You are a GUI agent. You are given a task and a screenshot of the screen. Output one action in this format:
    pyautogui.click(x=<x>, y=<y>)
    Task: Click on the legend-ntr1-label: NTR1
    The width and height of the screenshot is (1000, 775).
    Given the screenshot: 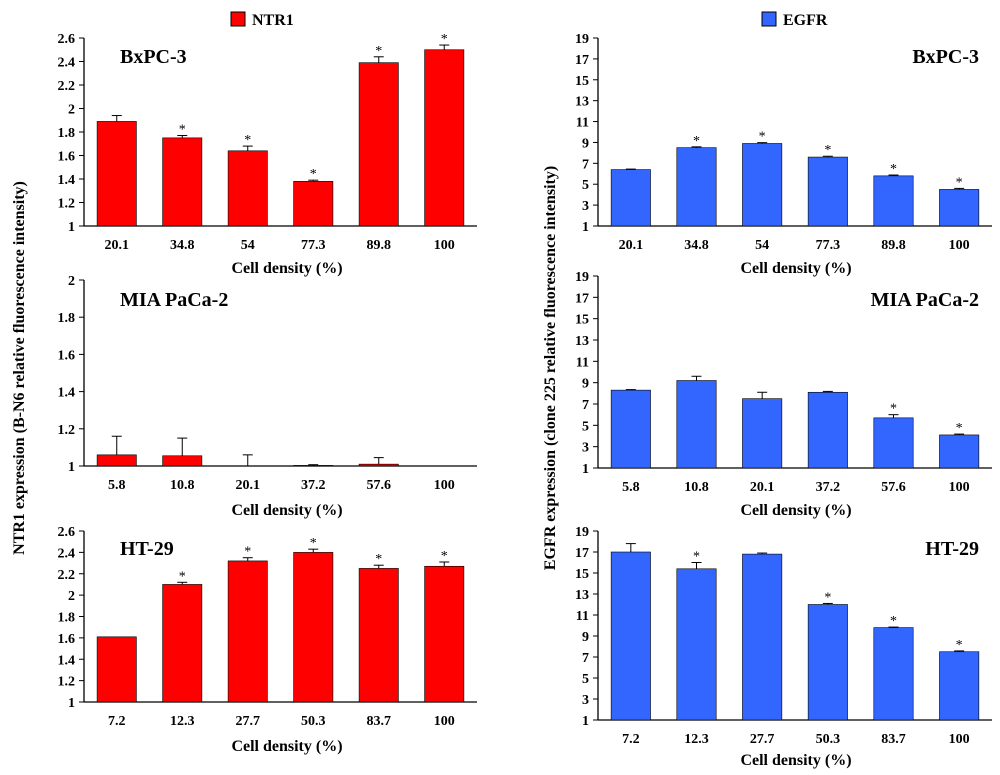 What is the action you would take?
    pyautogui.click(x=273, y=20)
    